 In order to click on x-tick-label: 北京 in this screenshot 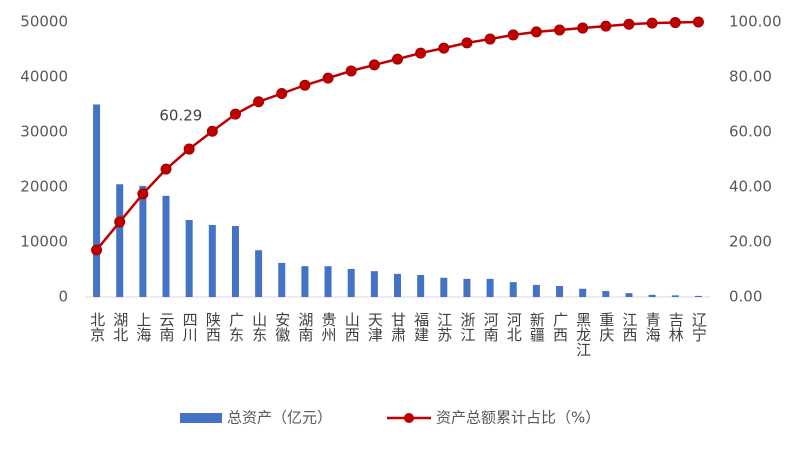, I will do `click(97, 327)`.